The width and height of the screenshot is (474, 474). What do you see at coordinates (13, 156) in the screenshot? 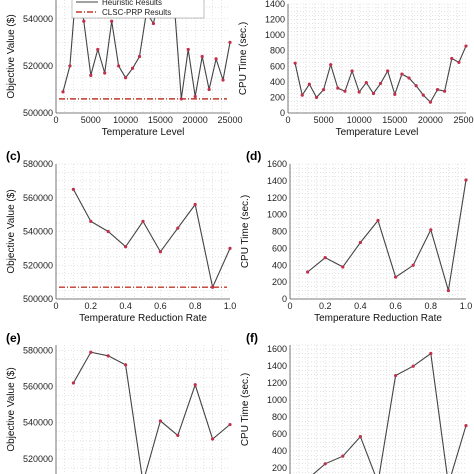
I see `panel-label: (c)` at bounding box center [13, 156].